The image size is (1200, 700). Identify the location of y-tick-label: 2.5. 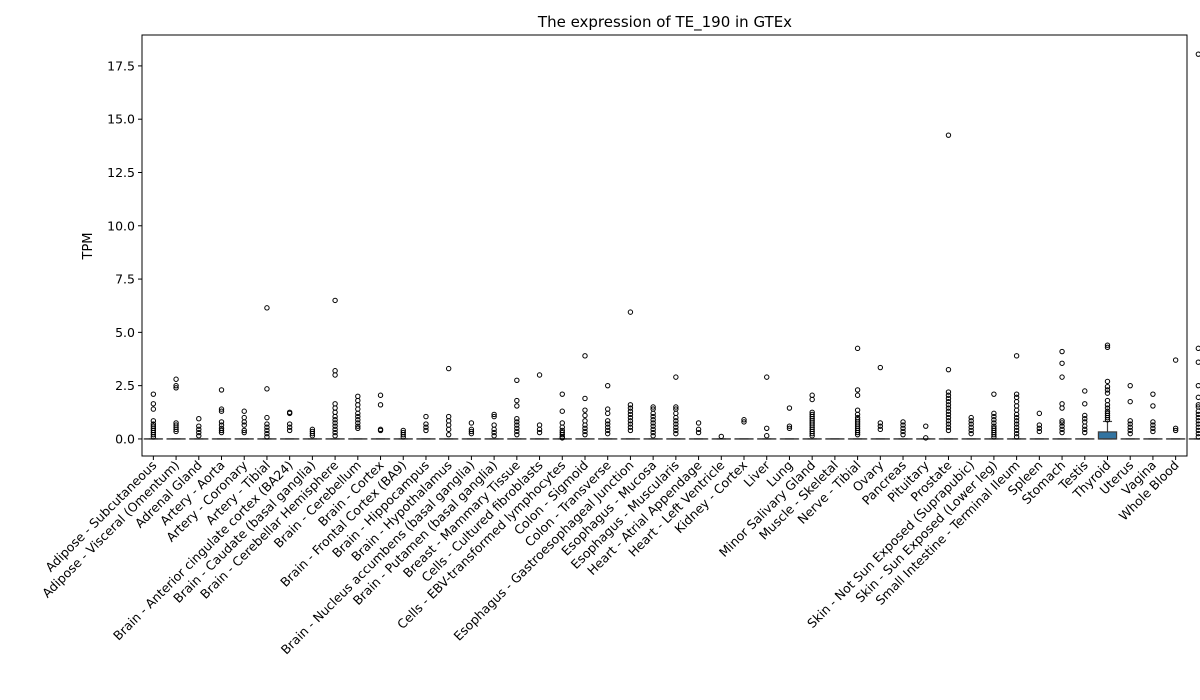
(125, 385).